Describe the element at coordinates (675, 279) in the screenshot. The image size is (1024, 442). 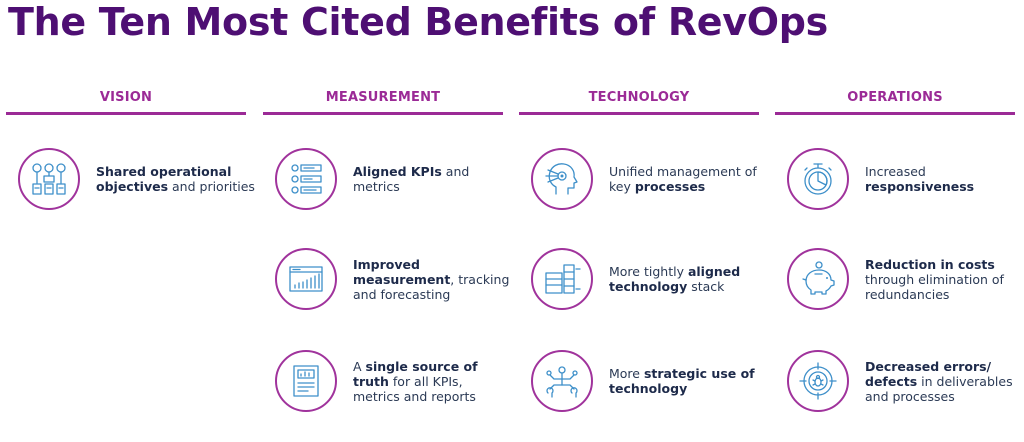
I see `benefit-text: More tightly aligned technology stack` at that location.